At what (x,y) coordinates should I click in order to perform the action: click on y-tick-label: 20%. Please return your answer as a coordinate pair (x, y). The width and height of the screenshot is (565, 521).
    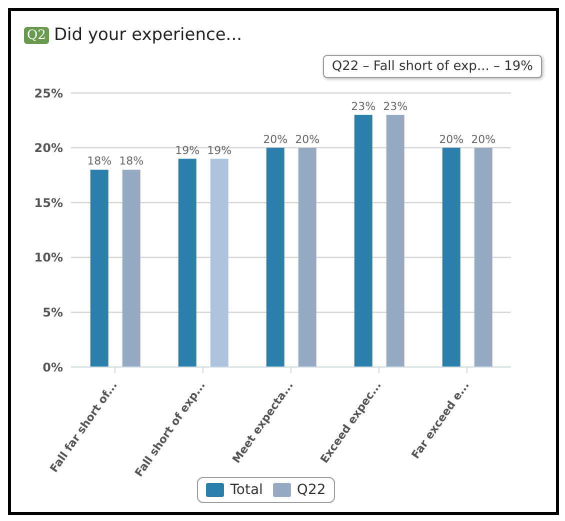
    Looking at the image, I should click on (48, 148).